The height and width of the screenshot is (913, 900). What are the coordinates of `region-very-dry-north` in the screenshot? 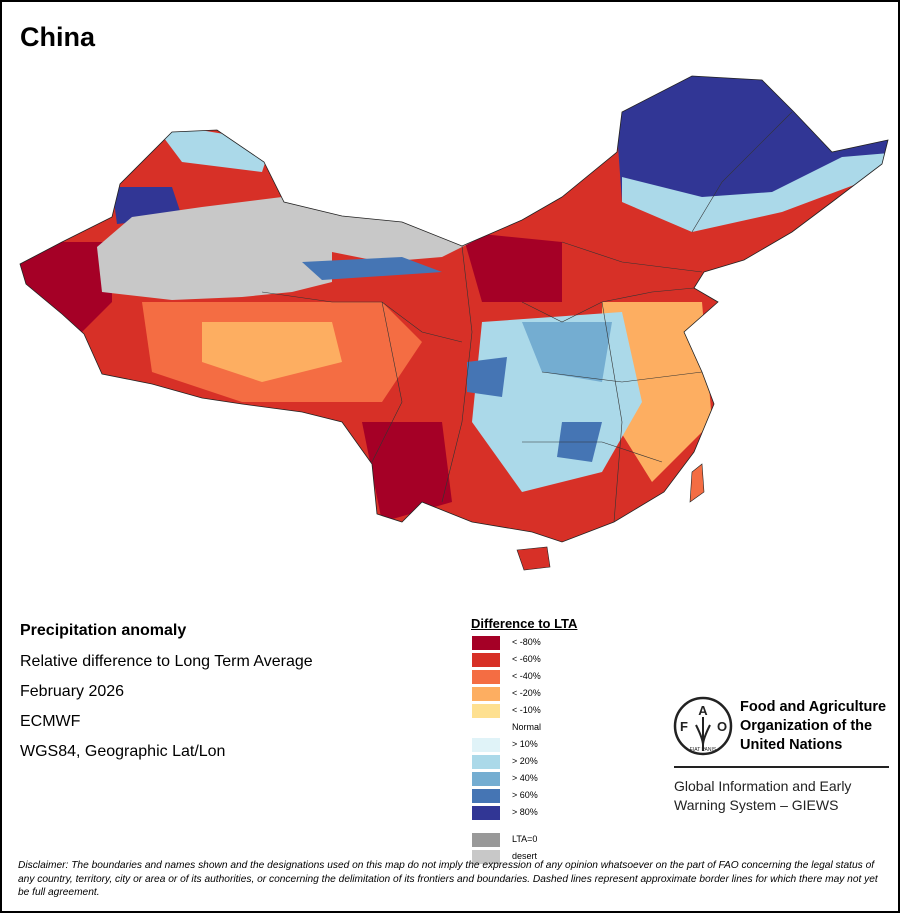 It's located at (512, 267).